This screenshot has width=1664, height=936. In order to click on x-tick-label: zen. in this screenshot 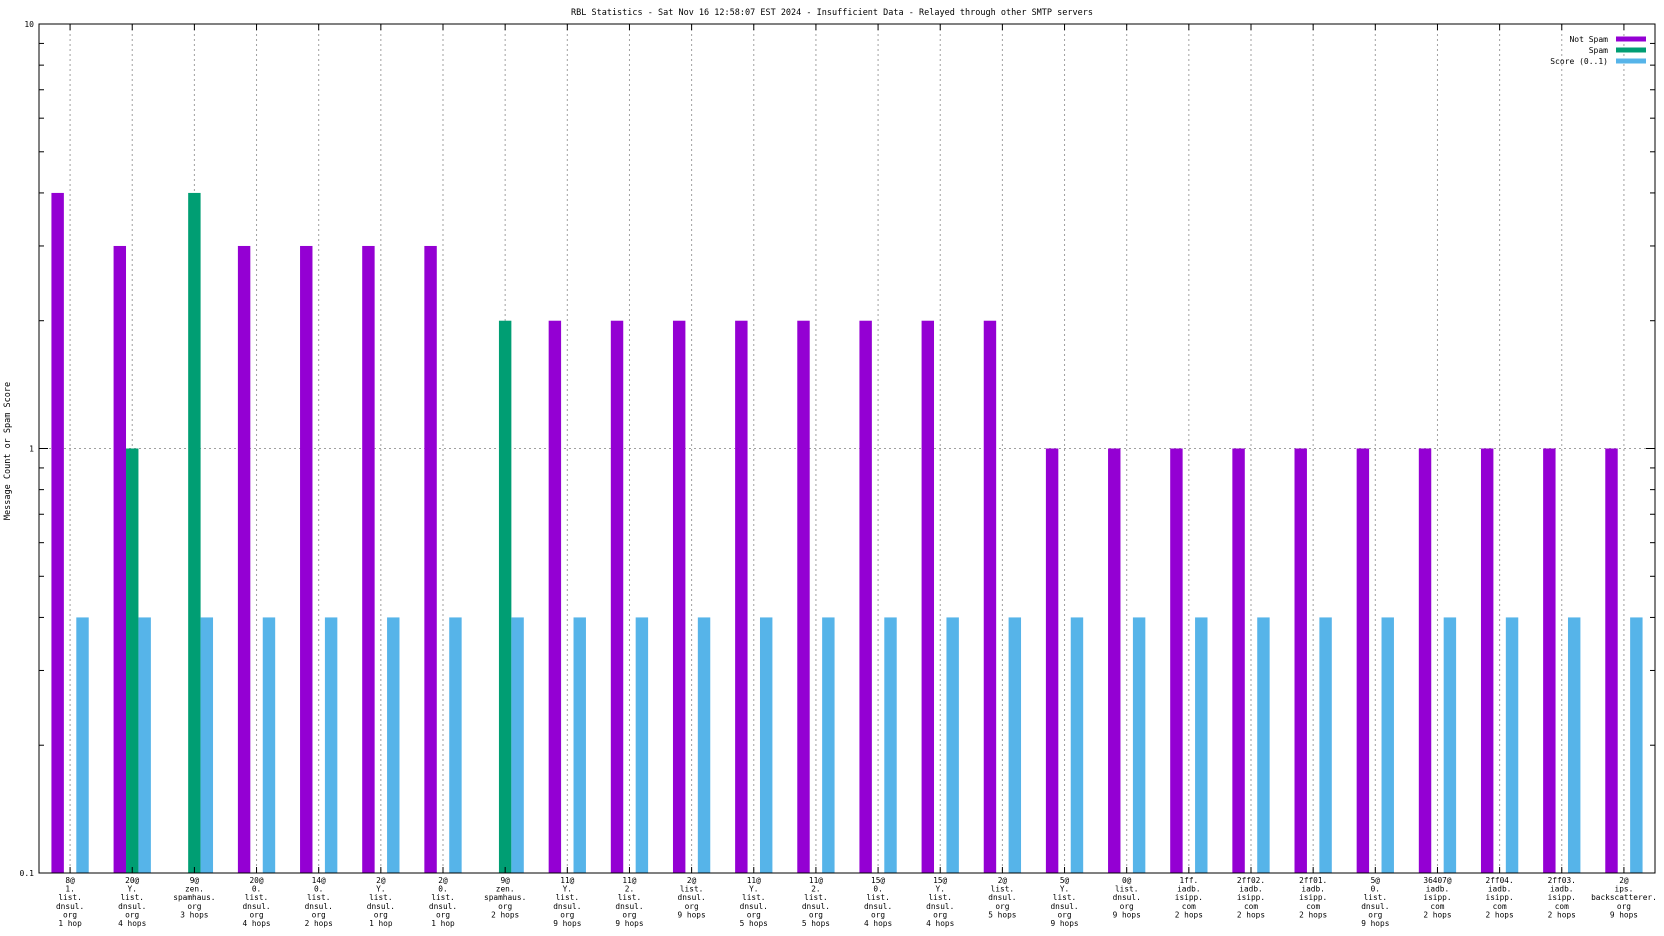, I will do `click(505, 889)`.